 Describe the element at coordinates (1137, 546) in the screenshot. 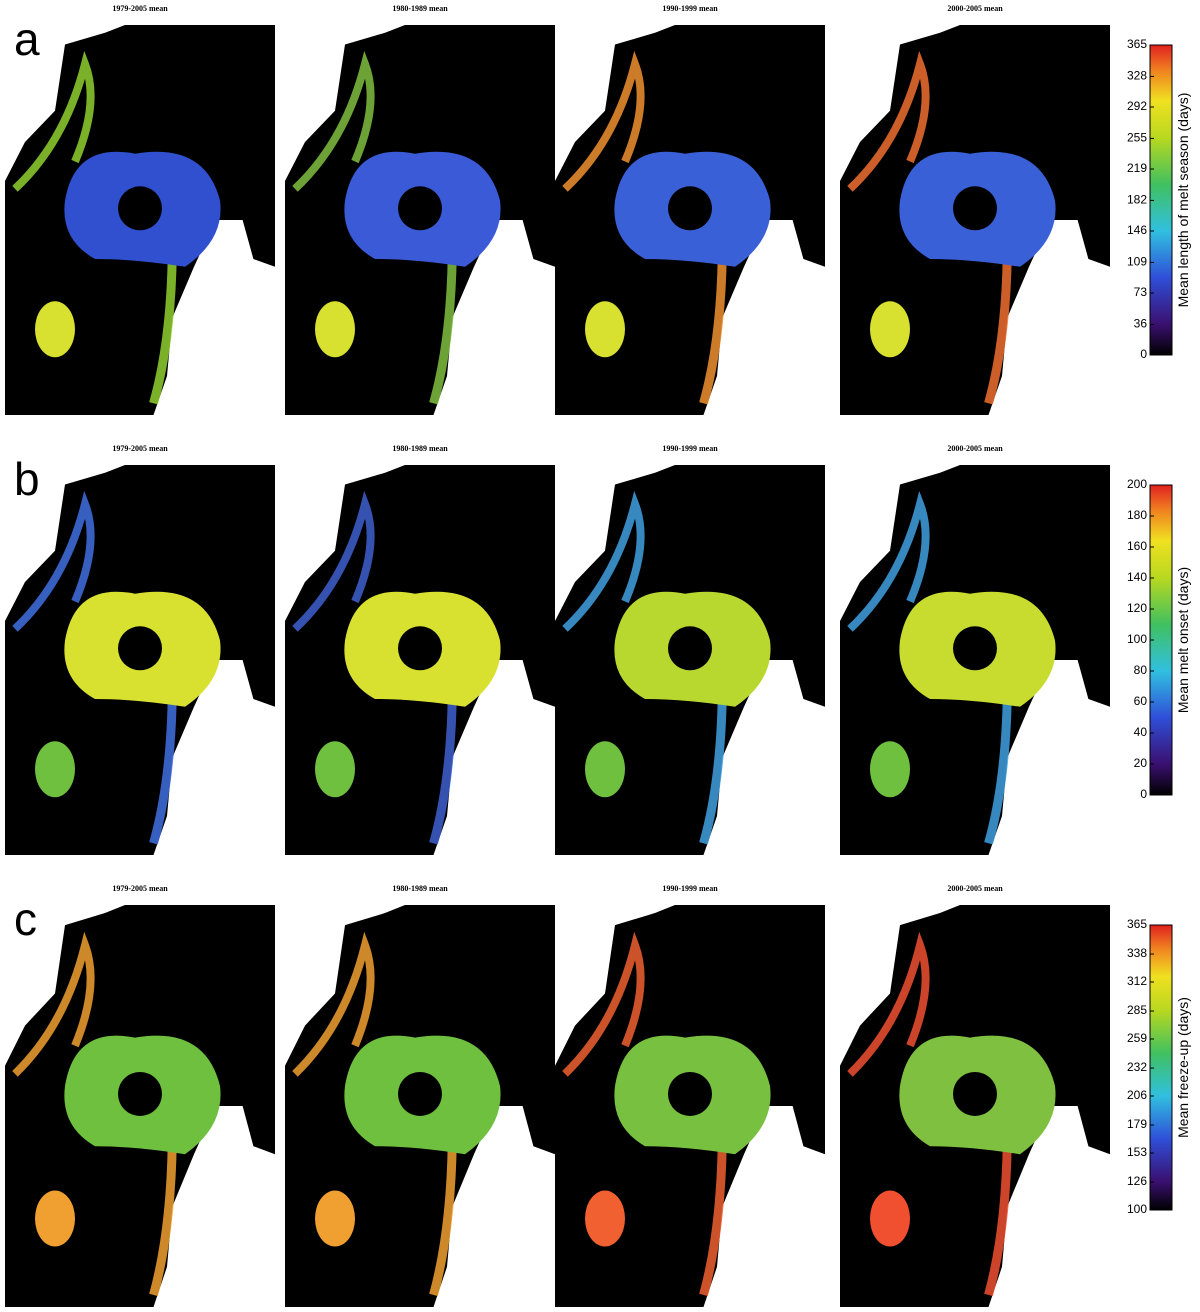

I see `colorbar-tick-label: 160` at that location.